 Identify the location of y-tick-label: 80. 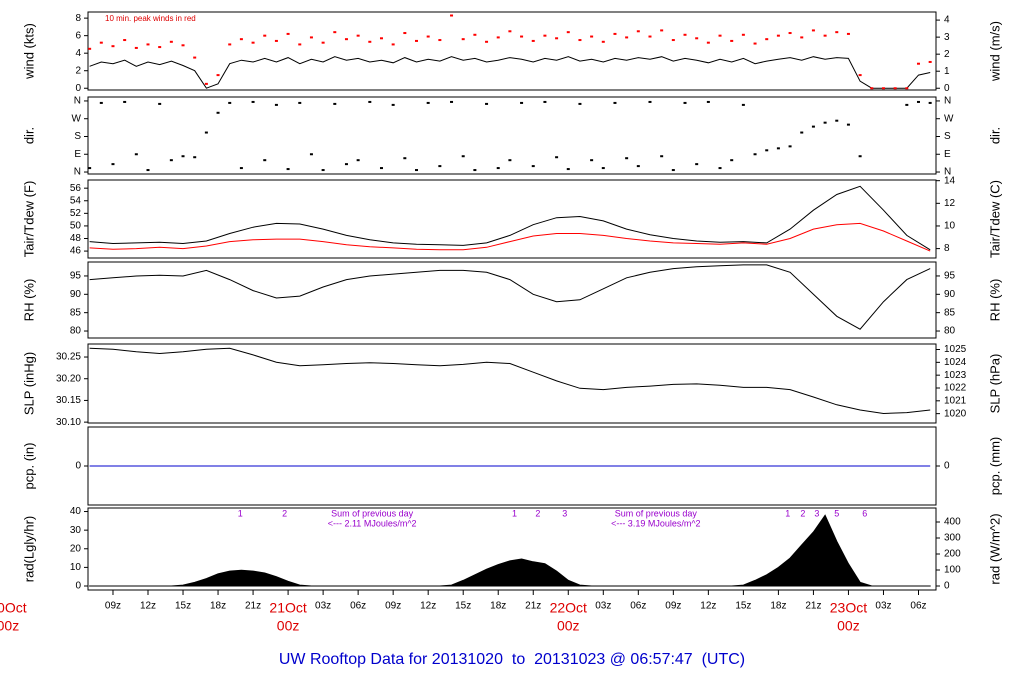
(76, 331).